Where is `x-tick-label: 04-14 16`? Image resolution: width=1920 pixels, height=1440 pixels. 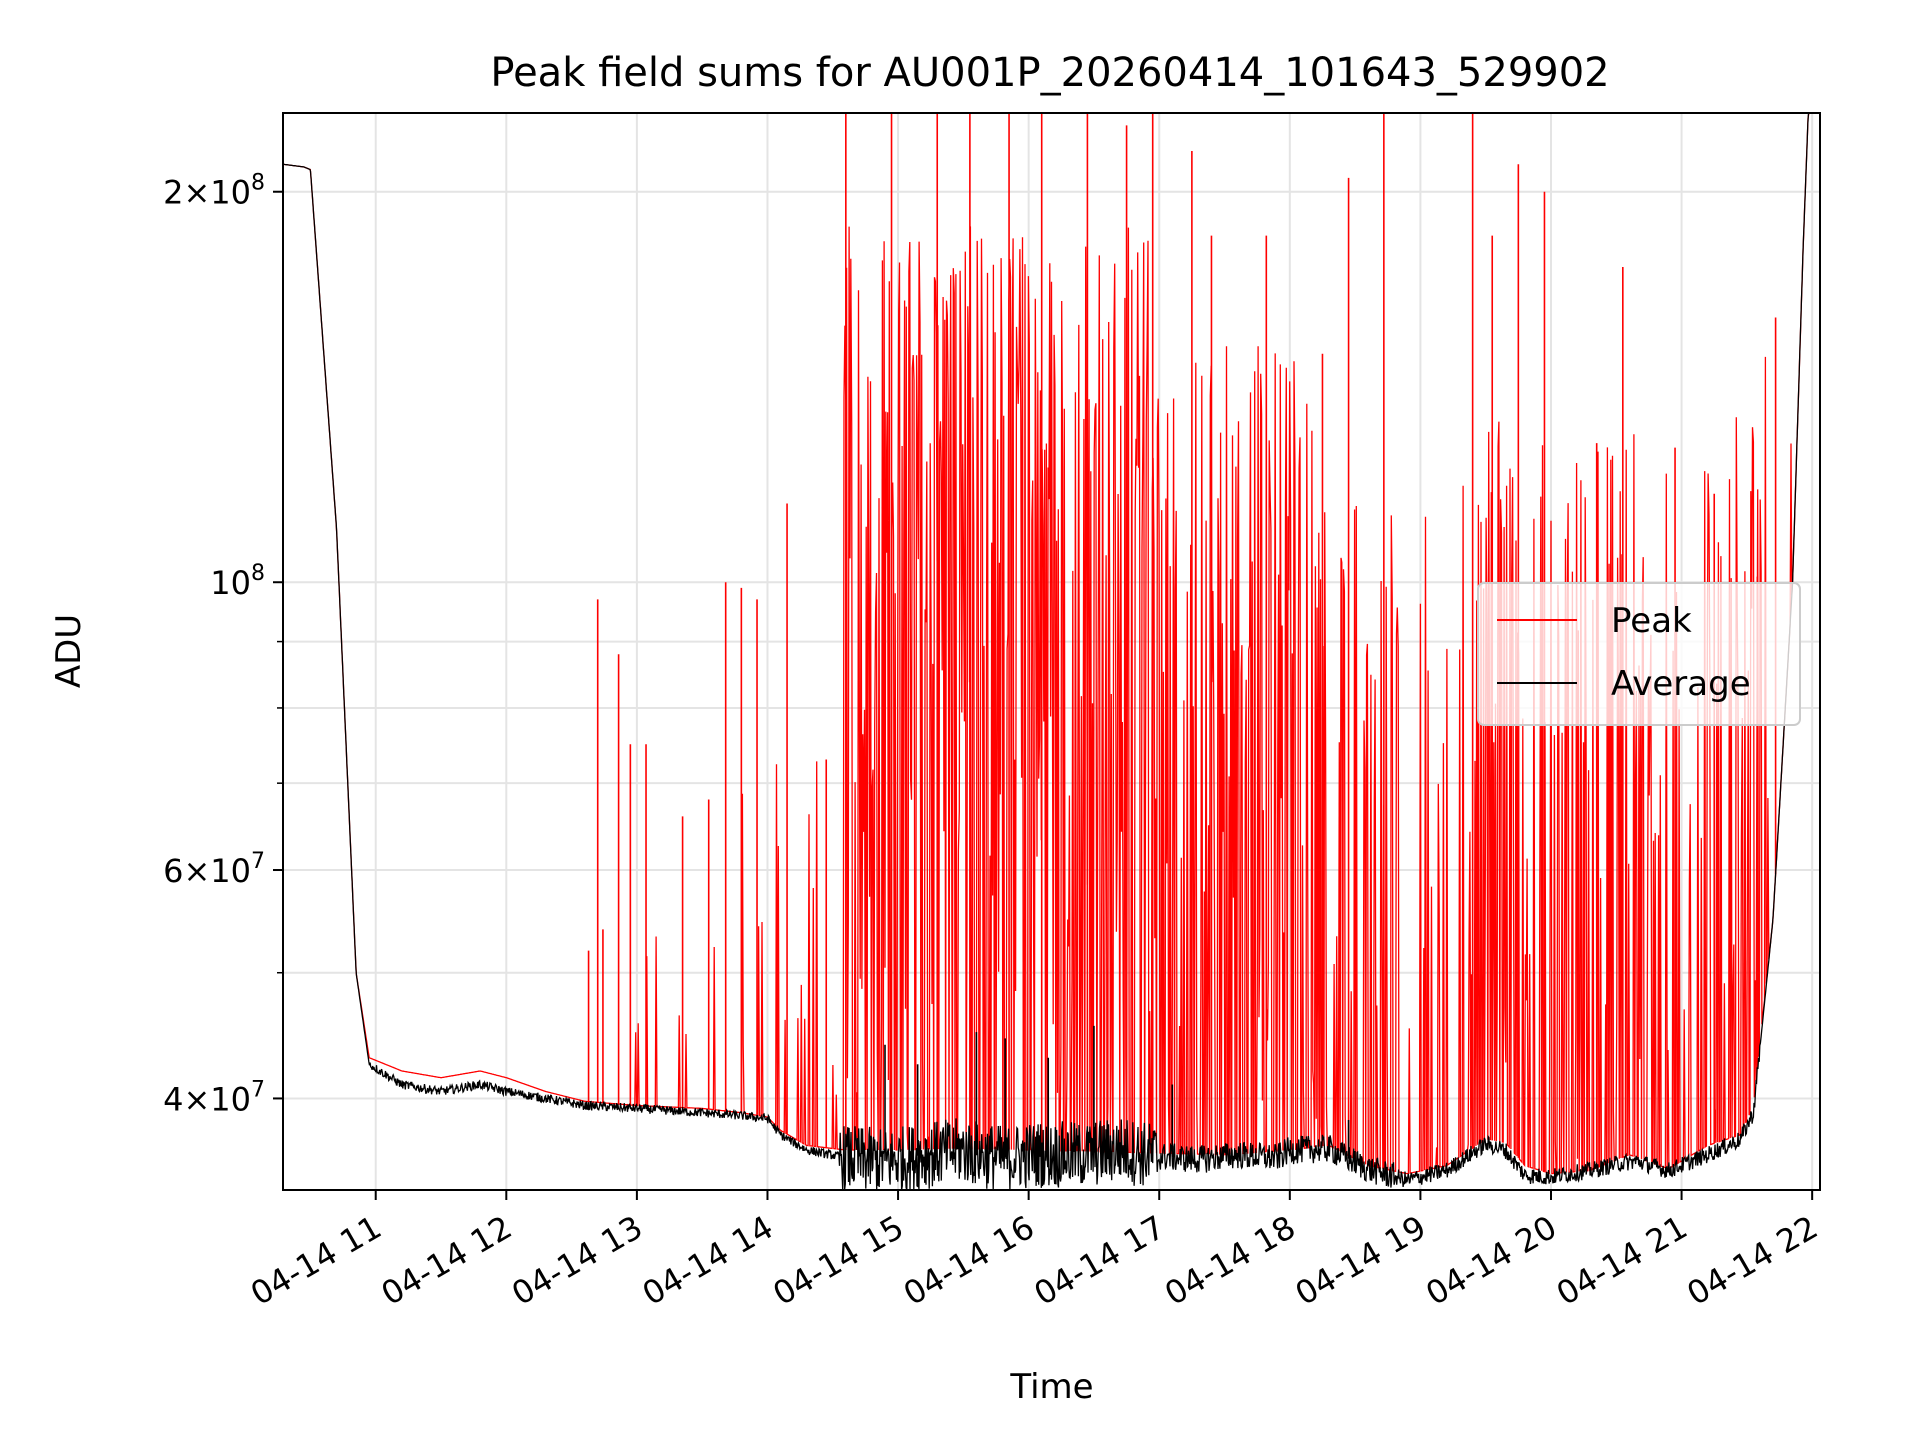 x-tick-label: 04-14 16 is located at coordinates (969, 1260).